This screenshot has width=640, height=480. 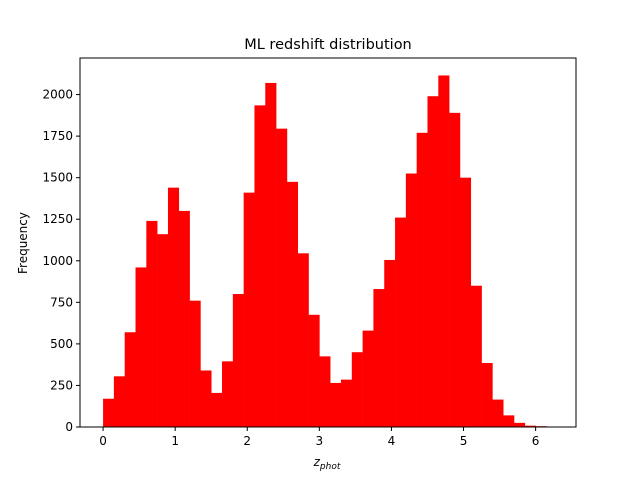 I want to click on x-tick-label: 1, so click(x=175, y=441).